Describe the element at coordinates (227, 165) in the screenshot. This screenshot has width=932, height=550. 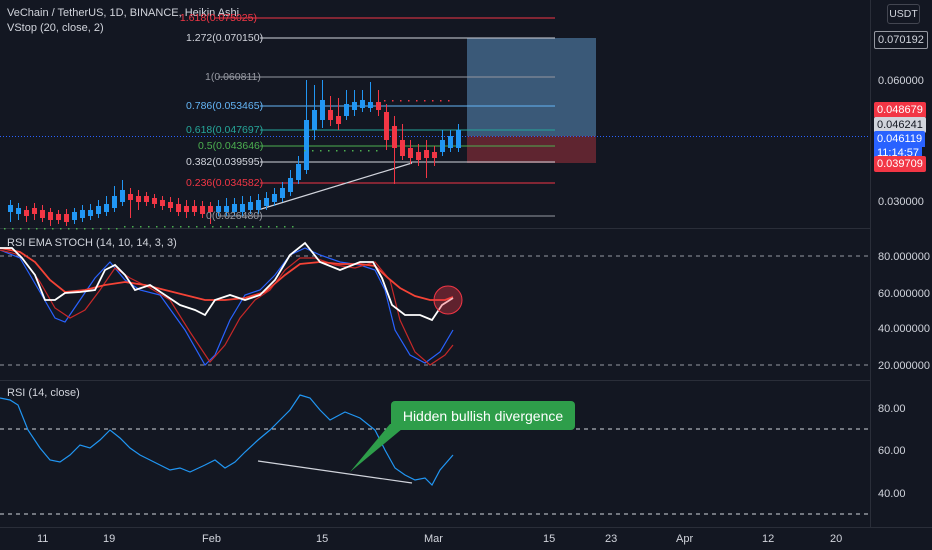
I see `vstop-dots` at that location.